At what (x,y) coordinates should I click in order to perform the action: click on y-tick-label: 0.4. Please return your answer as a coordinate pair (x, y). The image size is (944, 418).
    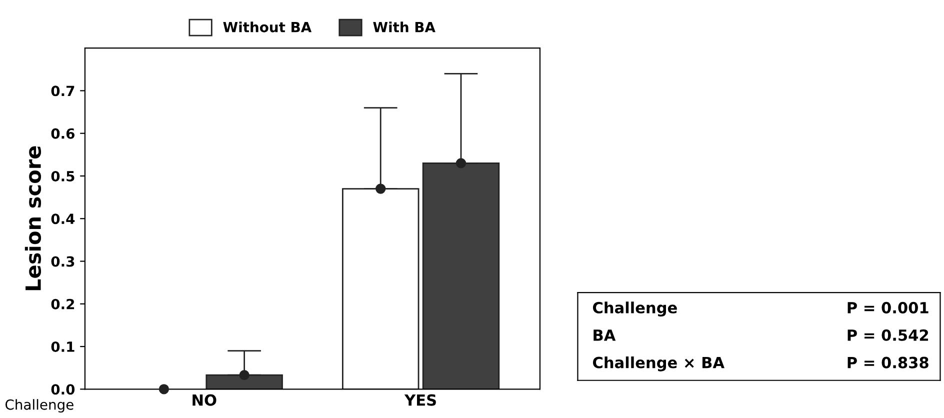
    Looking at the image, I should click on (63, 219).